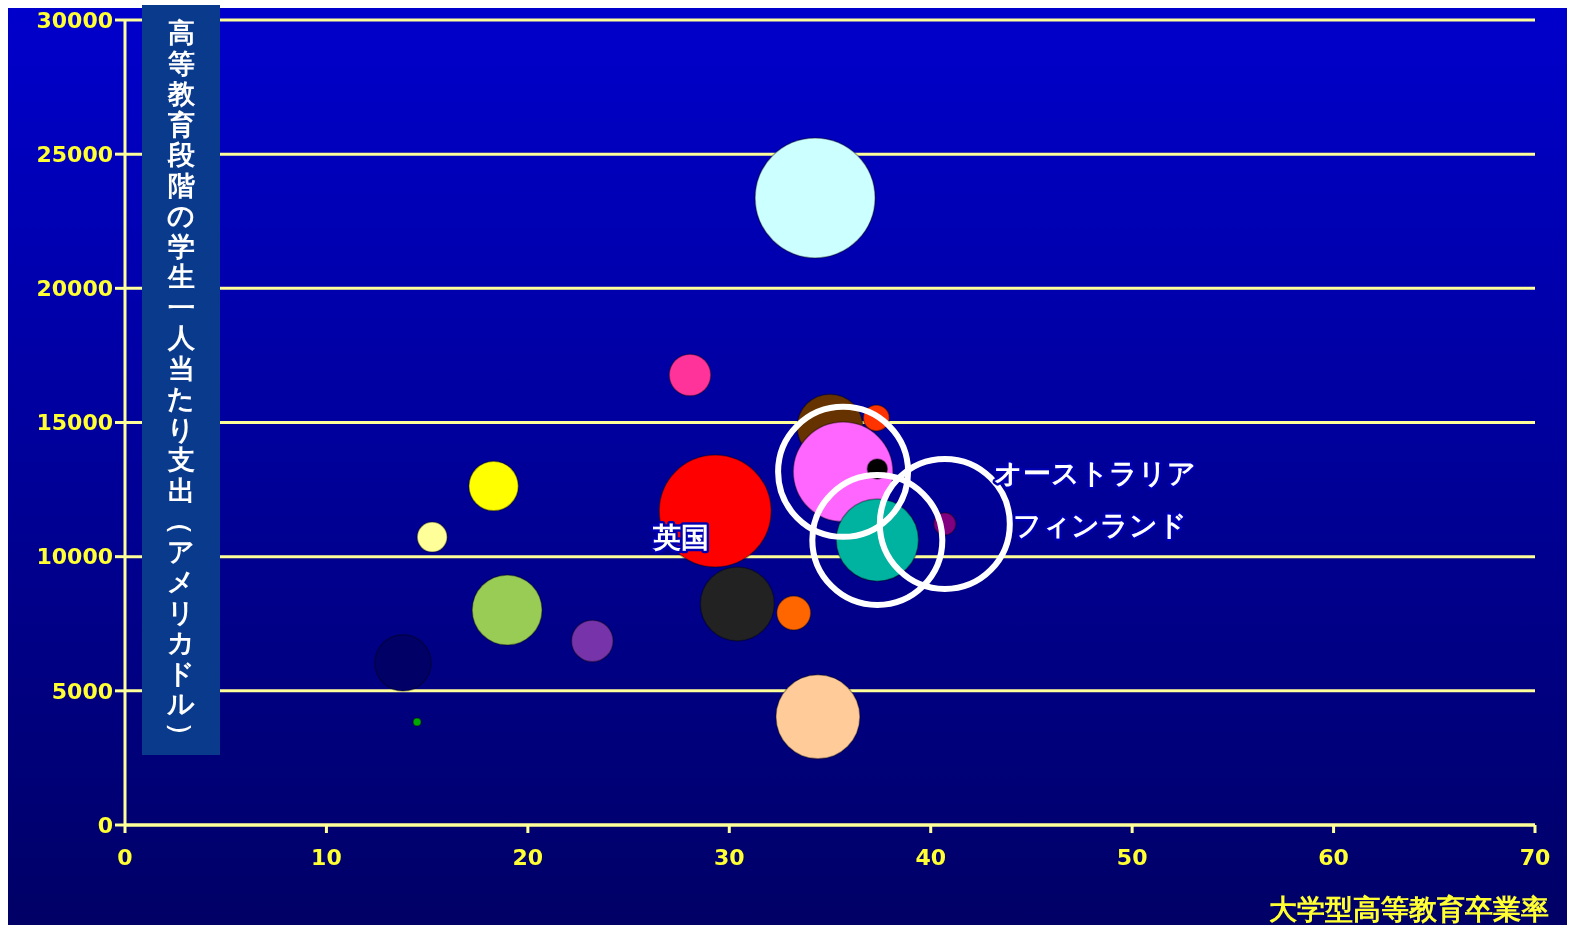 The width and height of the screenshot is (1575, 933). What do you see at coordinates (74, 557) in the screenshot?
I see `y-tick-label: 10000` at bounding box center [74, 557].